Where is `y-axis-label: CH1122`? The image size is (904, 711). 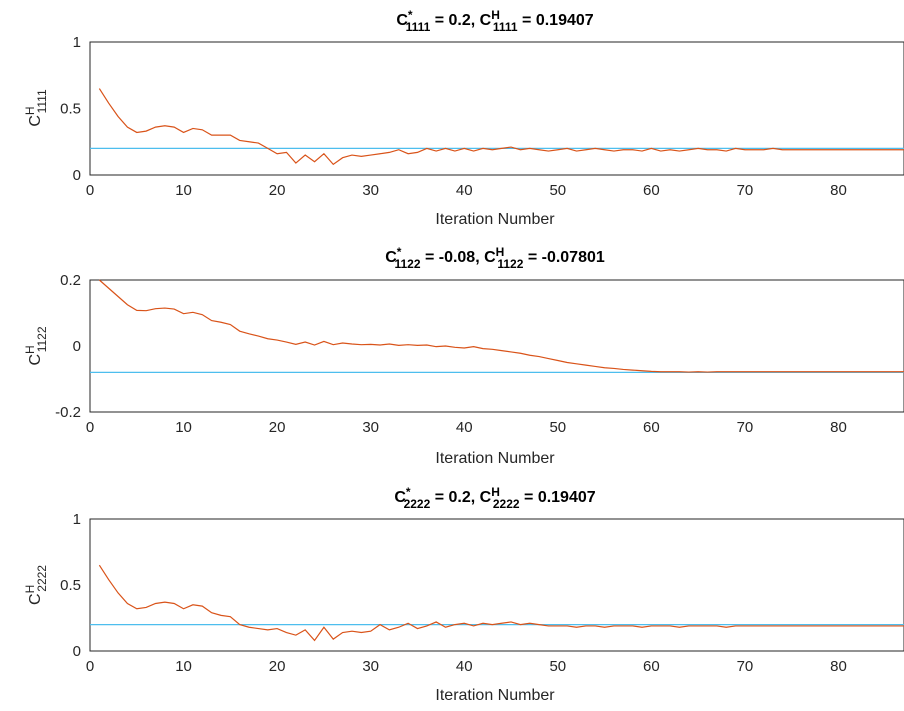 y-axis-label: CH1122 is located at coordinates (36, 345).